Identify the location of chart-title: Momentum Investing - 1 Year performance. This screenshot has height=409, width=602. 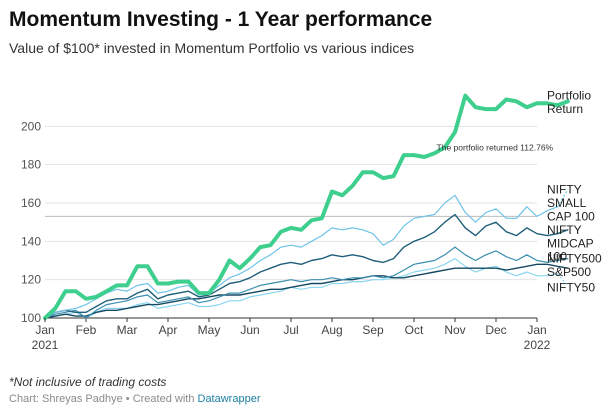
(221, 19).